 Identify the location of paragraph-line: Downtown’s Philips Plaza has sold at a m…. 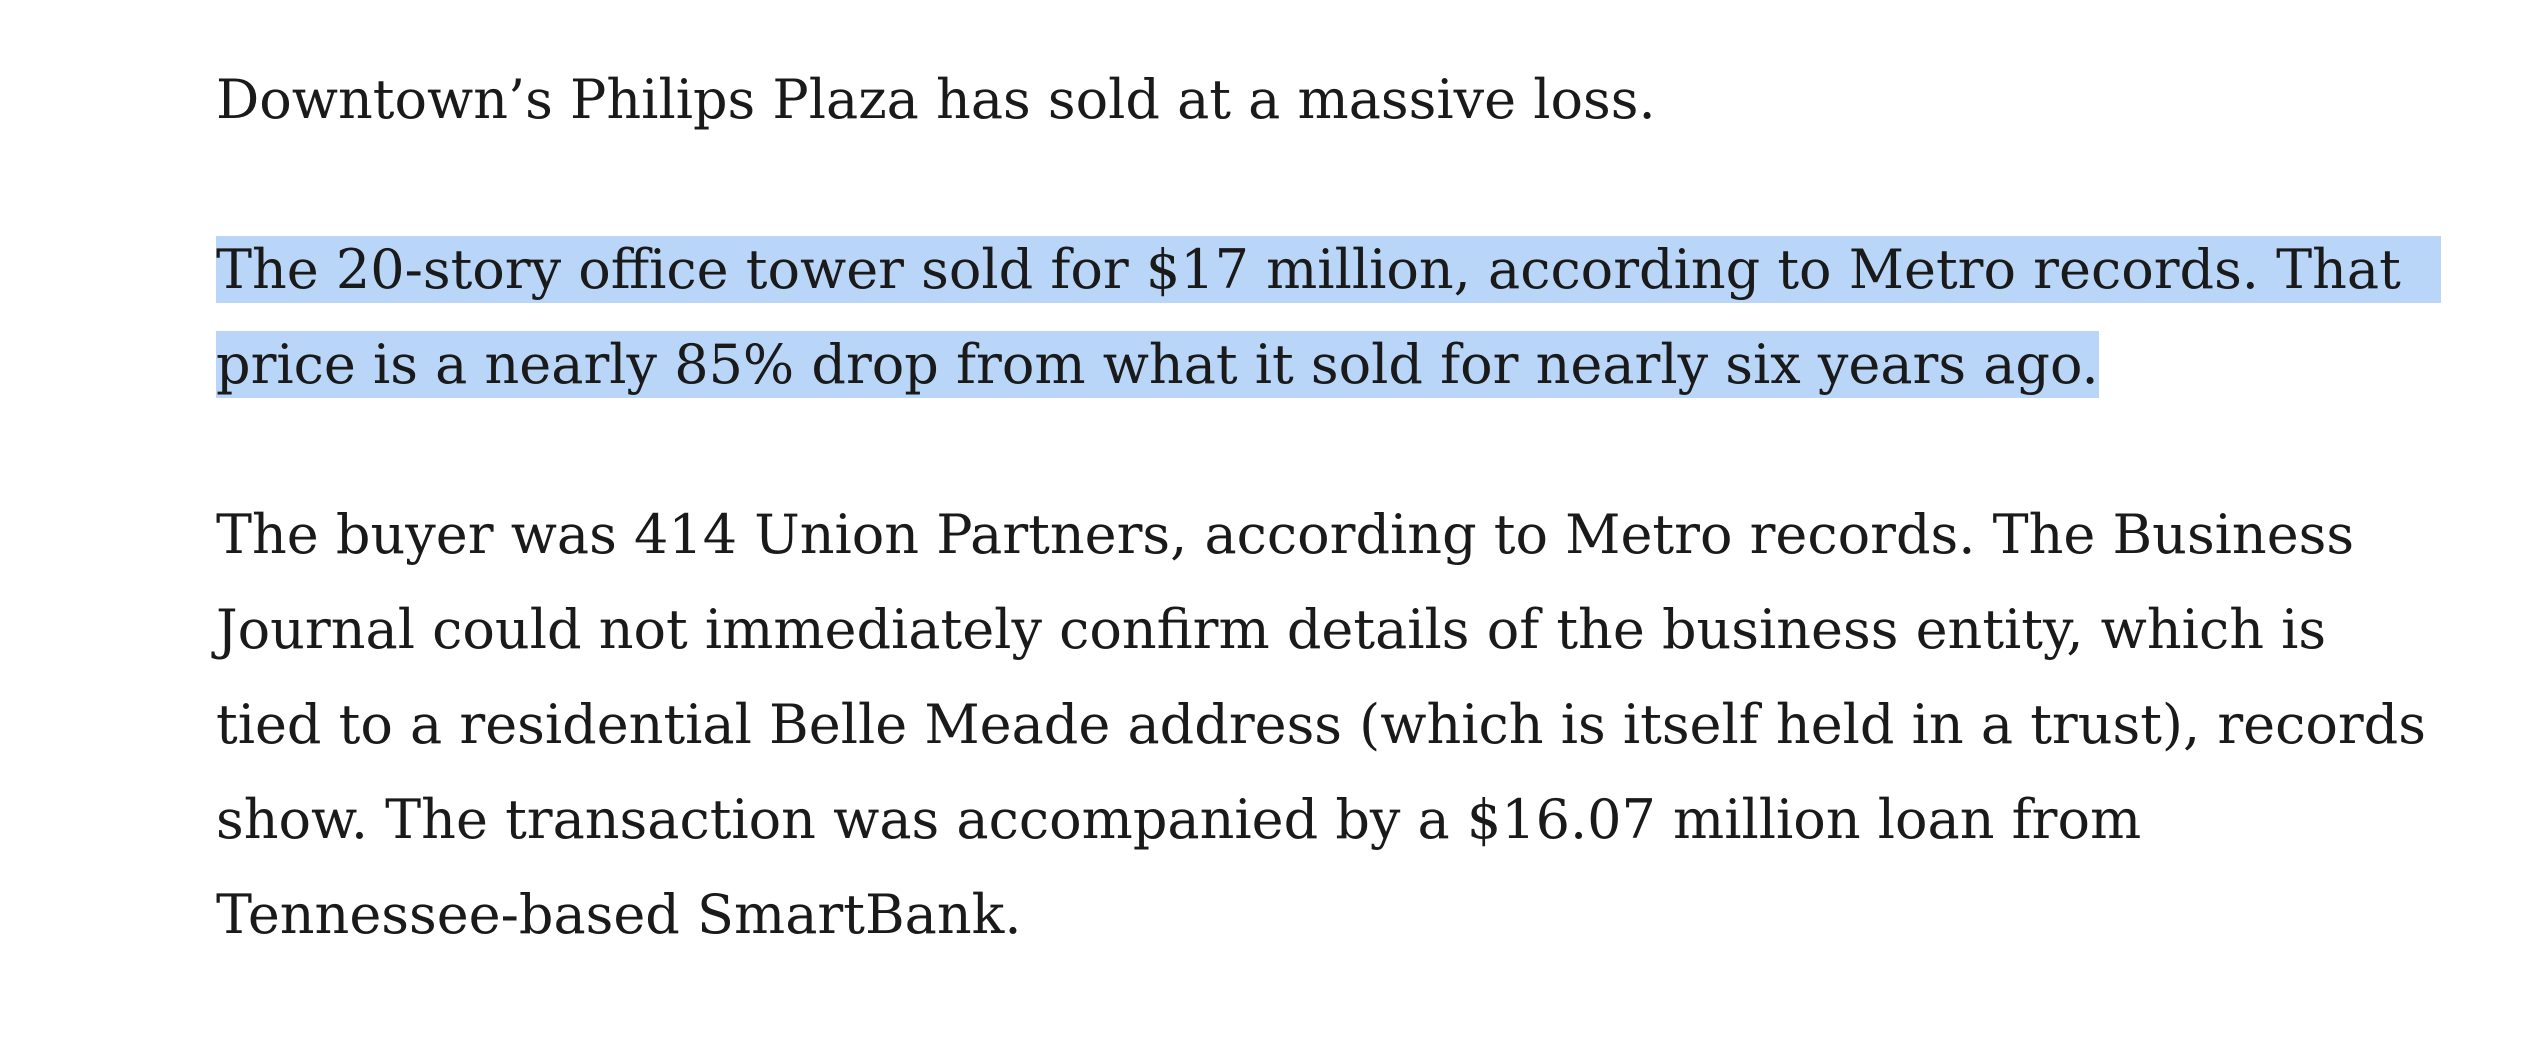
(936, 99).